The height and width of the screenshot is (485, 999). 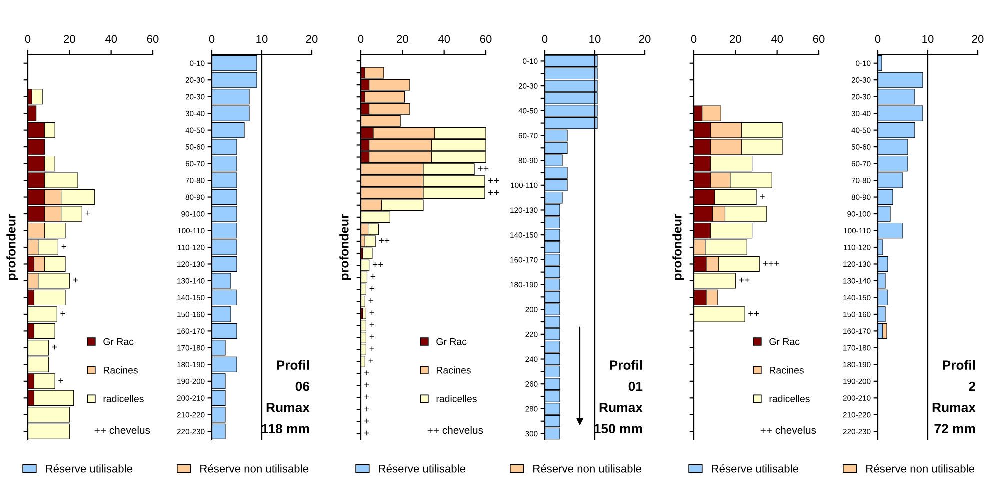 What do you see at coordinates (771, 263) in the screenshot?
I see `data-label: +++` at bounding box center [771, 263].